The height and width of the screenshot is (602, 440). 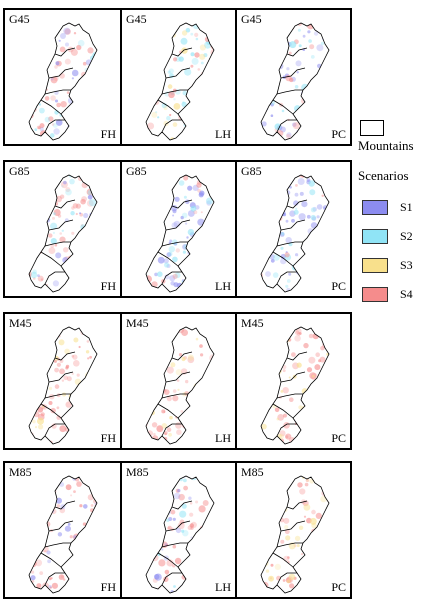 I want to click on legend-swatch-s2, so click(x=375, y=236).